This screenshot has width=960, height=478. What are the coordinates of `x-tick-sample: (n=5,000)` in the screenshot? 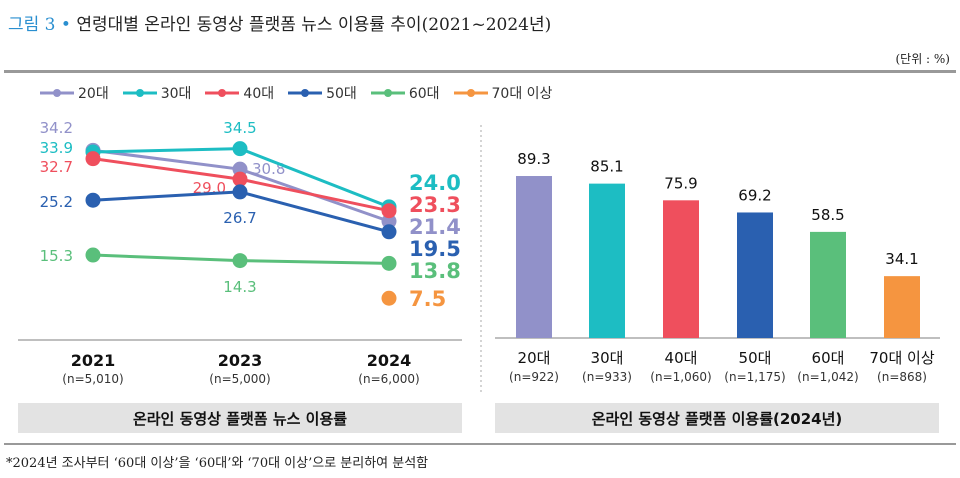 It's located at (239, 379).